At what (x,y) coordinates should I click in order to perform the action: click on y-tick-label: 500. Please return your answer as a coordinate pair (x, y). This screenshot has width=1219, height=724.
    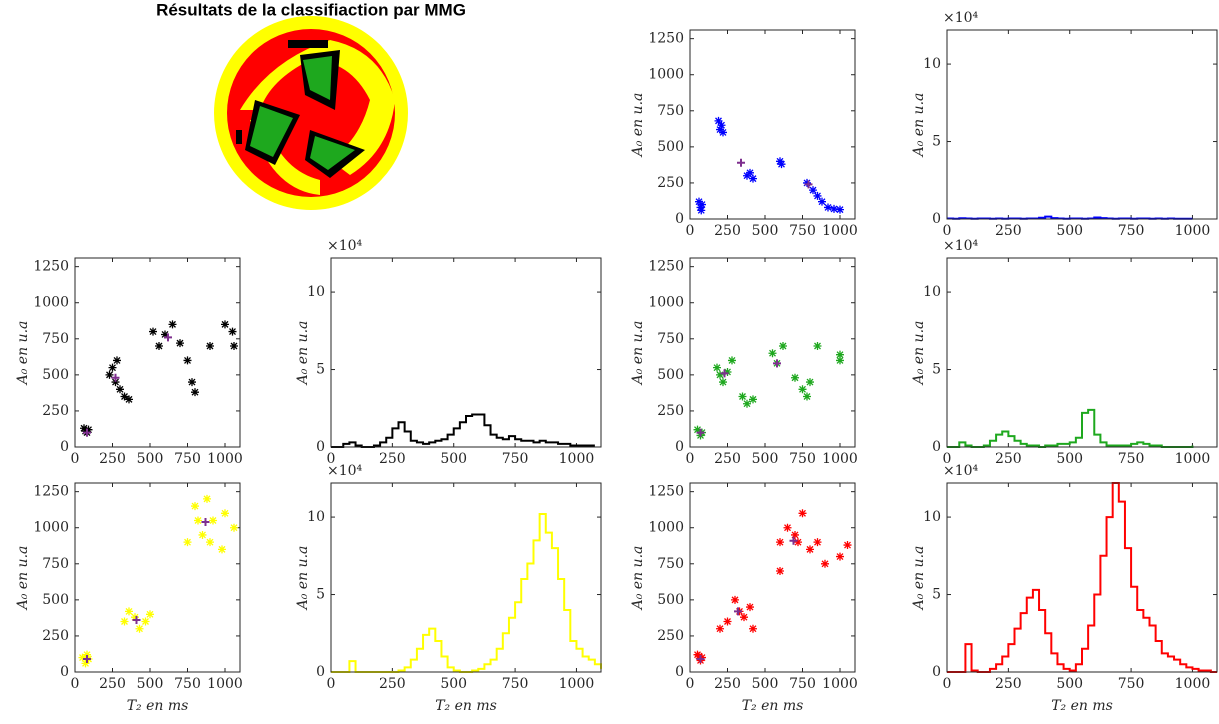
    Looking at the image, I should click on (670, 600).